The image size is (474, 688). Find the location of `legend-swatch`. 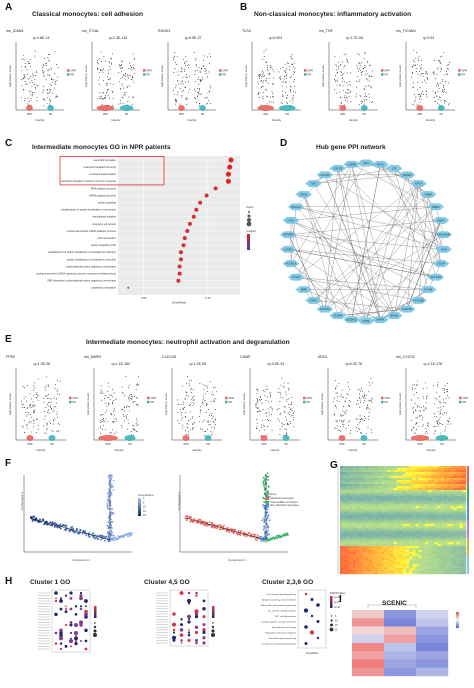

legend-swatch is located at coordinates (305, 74).